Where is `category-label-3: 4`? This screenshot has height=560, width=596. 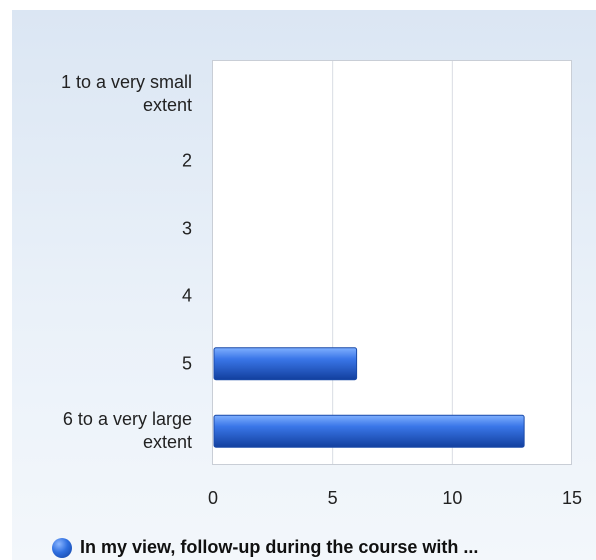 category-label-3: 4 is located at coordinates (97, 296).